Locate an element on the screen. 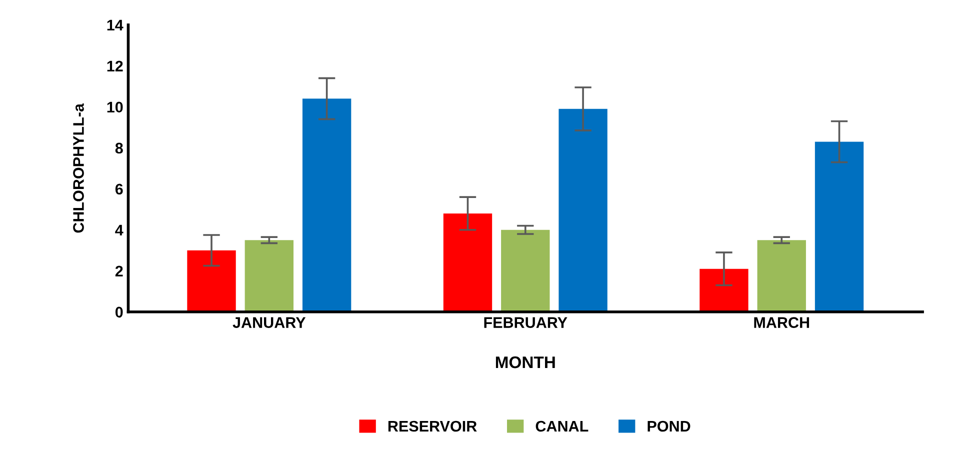  y-tick-label: 12 is located at coordinates (115, 66).